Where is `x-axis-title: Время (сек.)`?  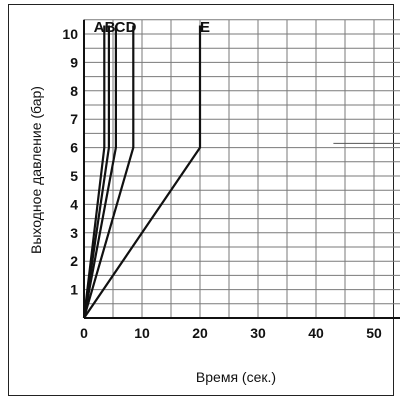
x-axis-title: Время (сек.) is located at coordinates (236, 377).